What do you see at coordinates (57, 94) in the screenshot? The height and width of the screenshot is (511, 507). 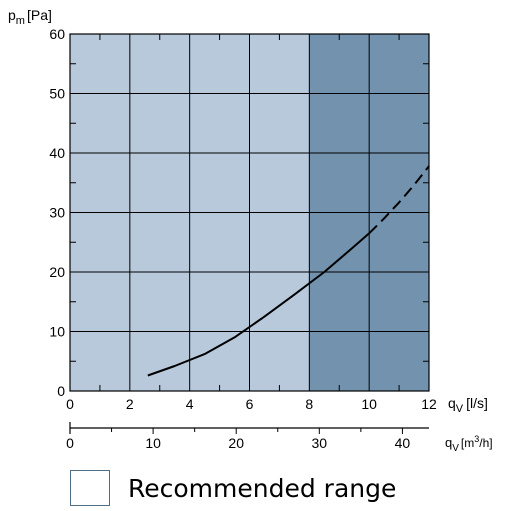 I see `y-tick-label: 50` at bounding box center [57, 94].